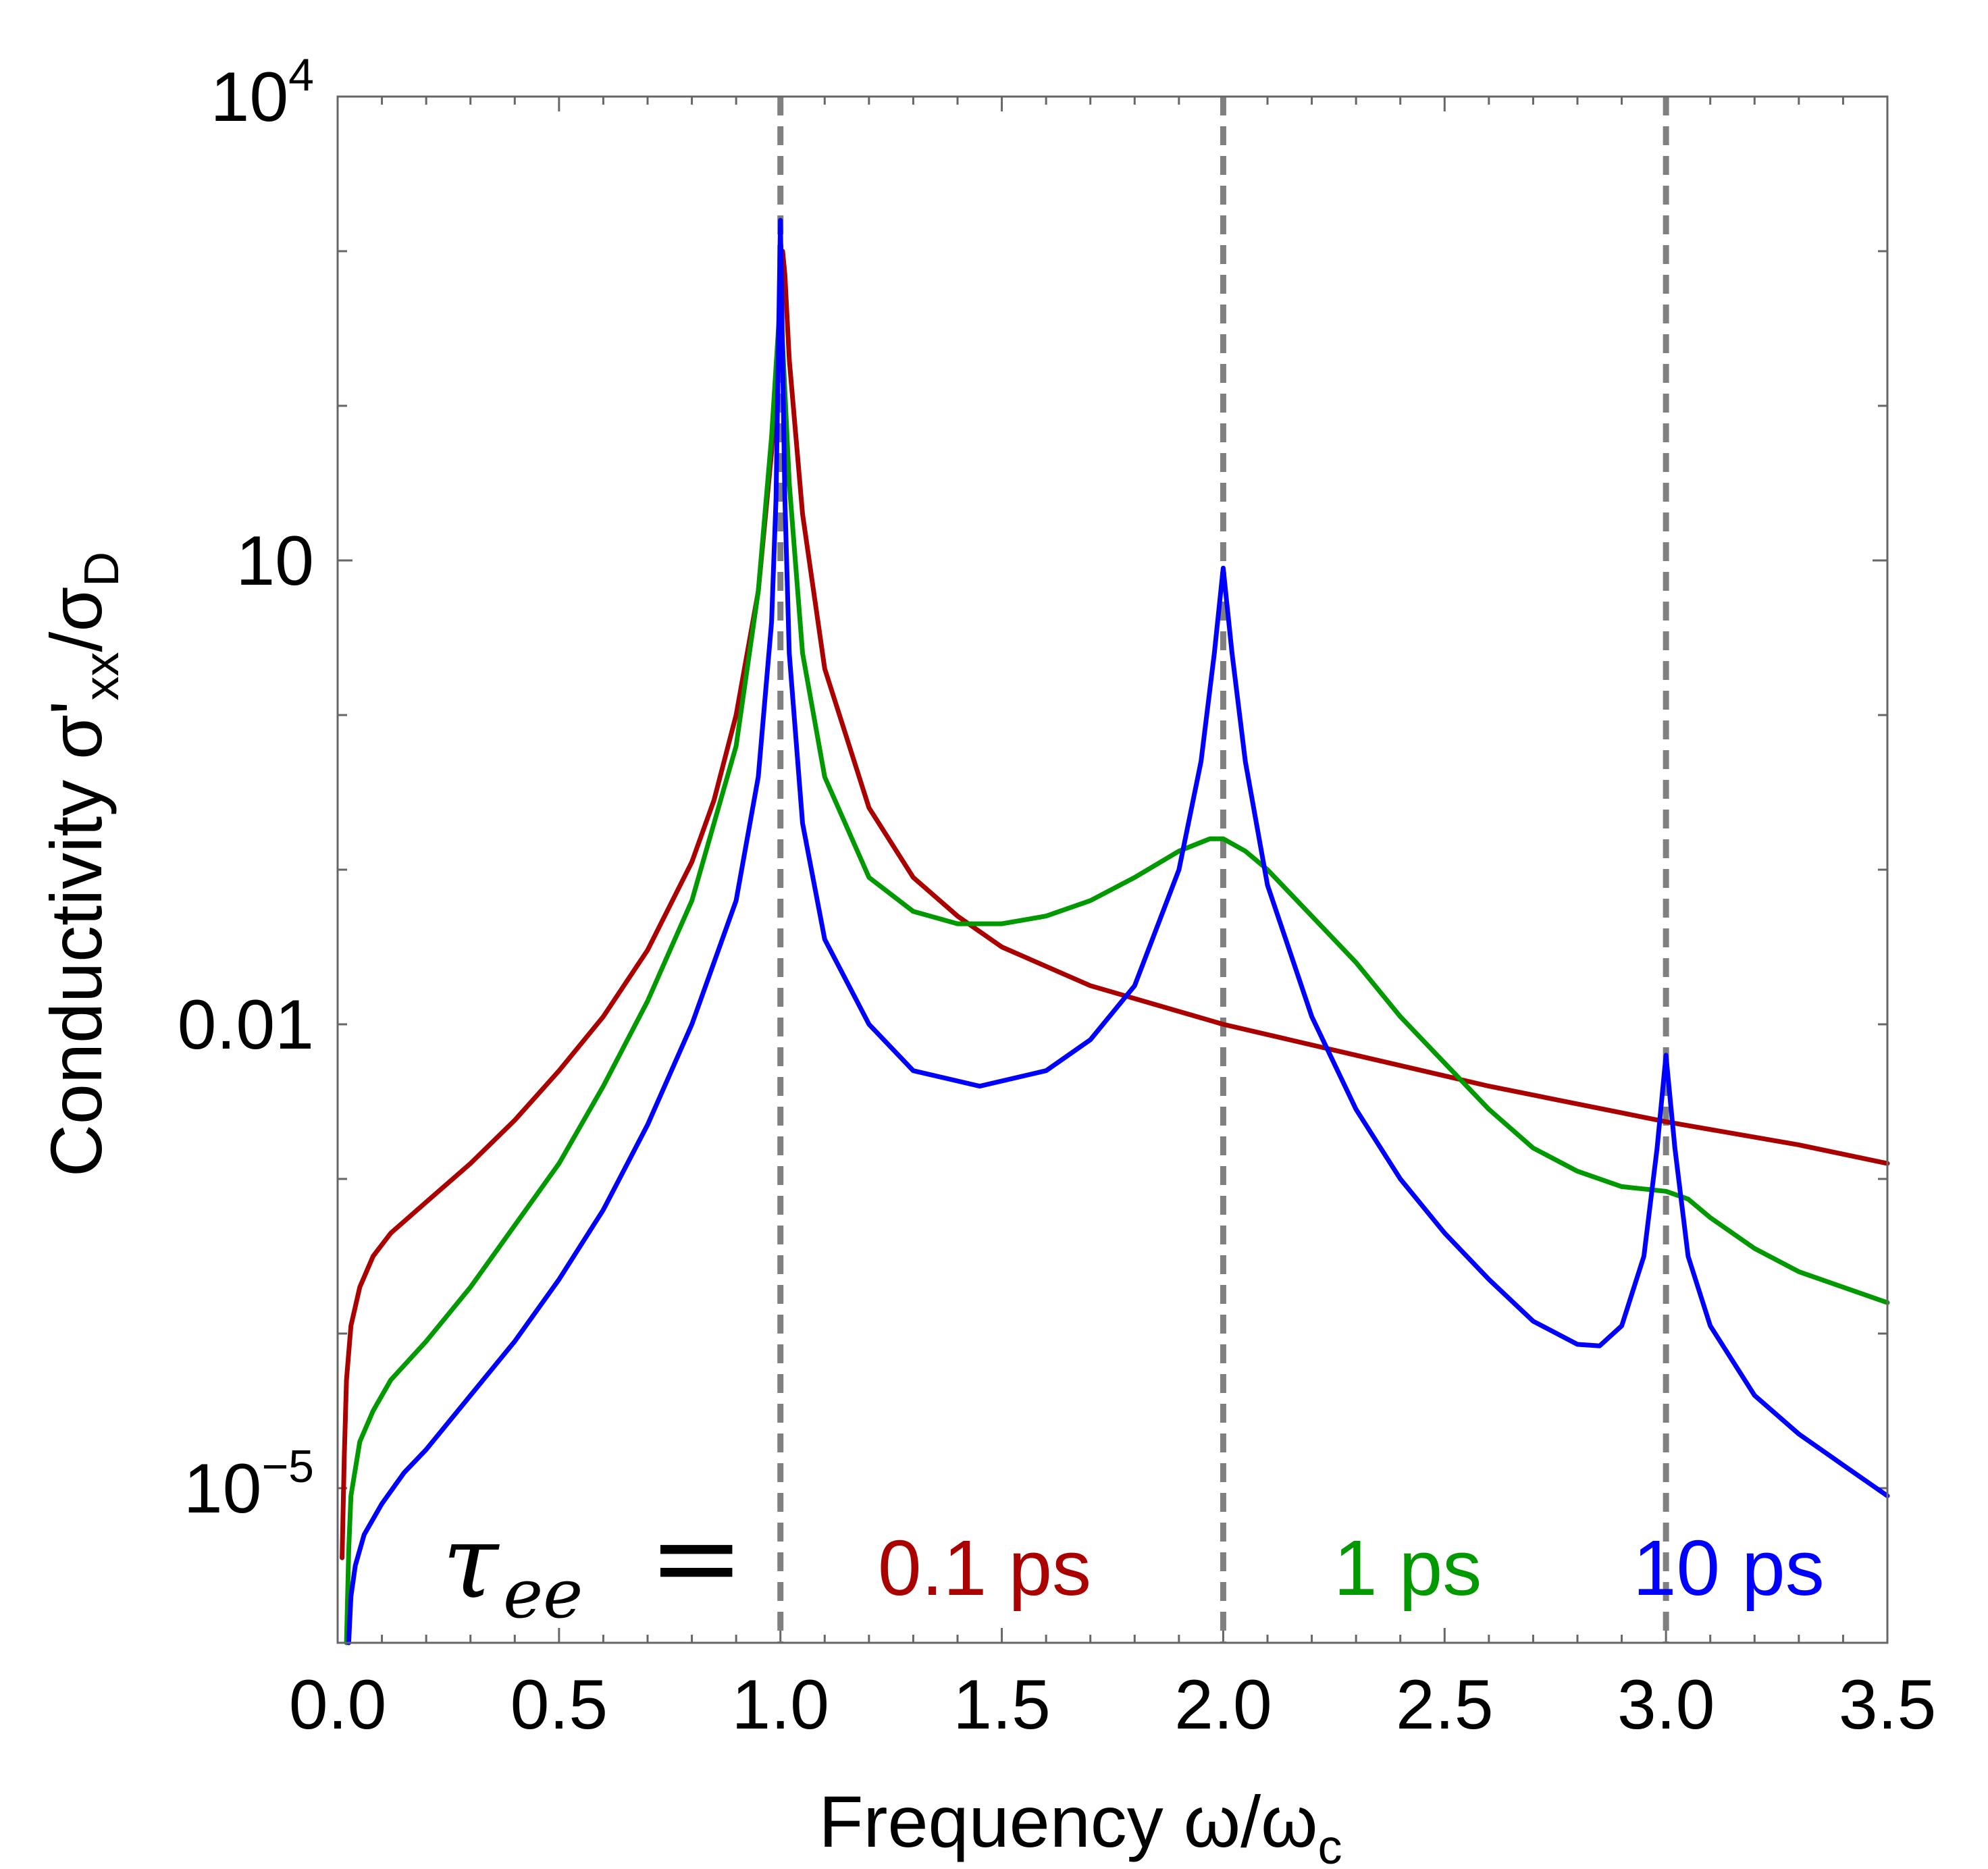 The image size is (1988, 1869). I want to click on legend-entry-1ps: 1 ps, so click(1408, 1568).